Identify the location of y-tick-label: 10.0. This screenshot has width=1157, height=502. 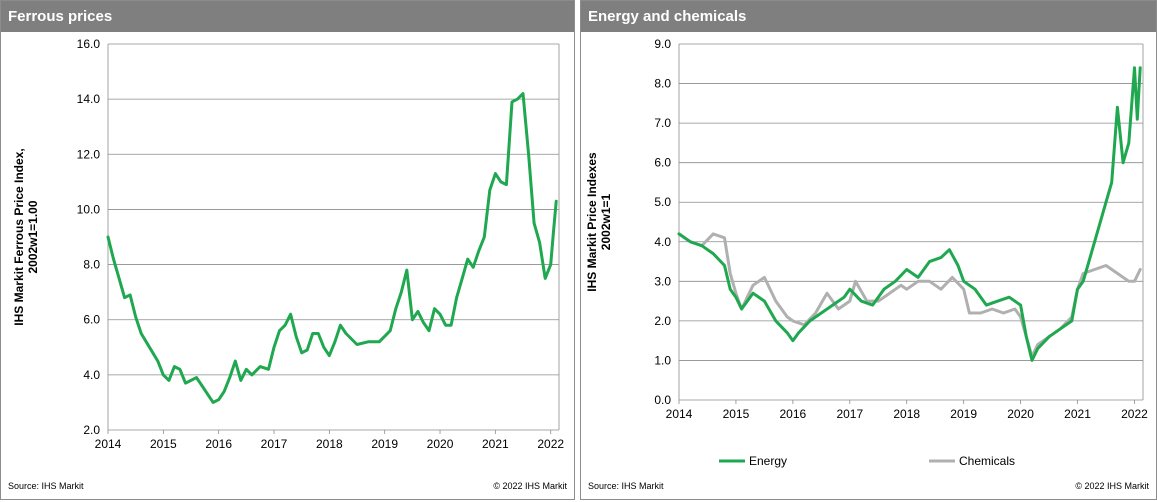
(89, 209).